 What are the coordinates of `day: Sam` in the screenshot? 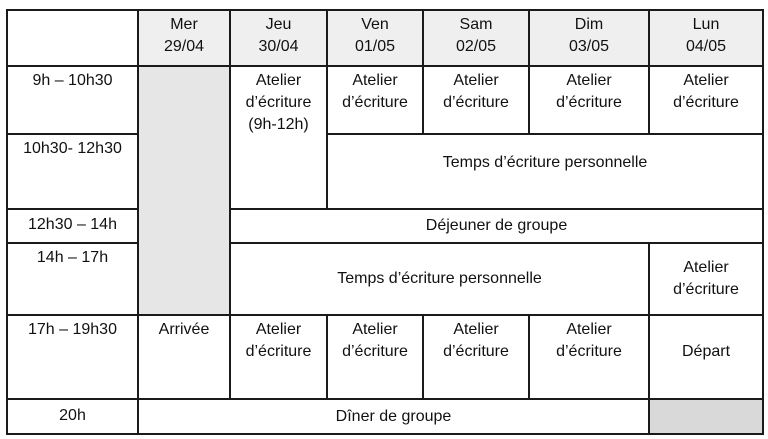 It's located at (476, 24).